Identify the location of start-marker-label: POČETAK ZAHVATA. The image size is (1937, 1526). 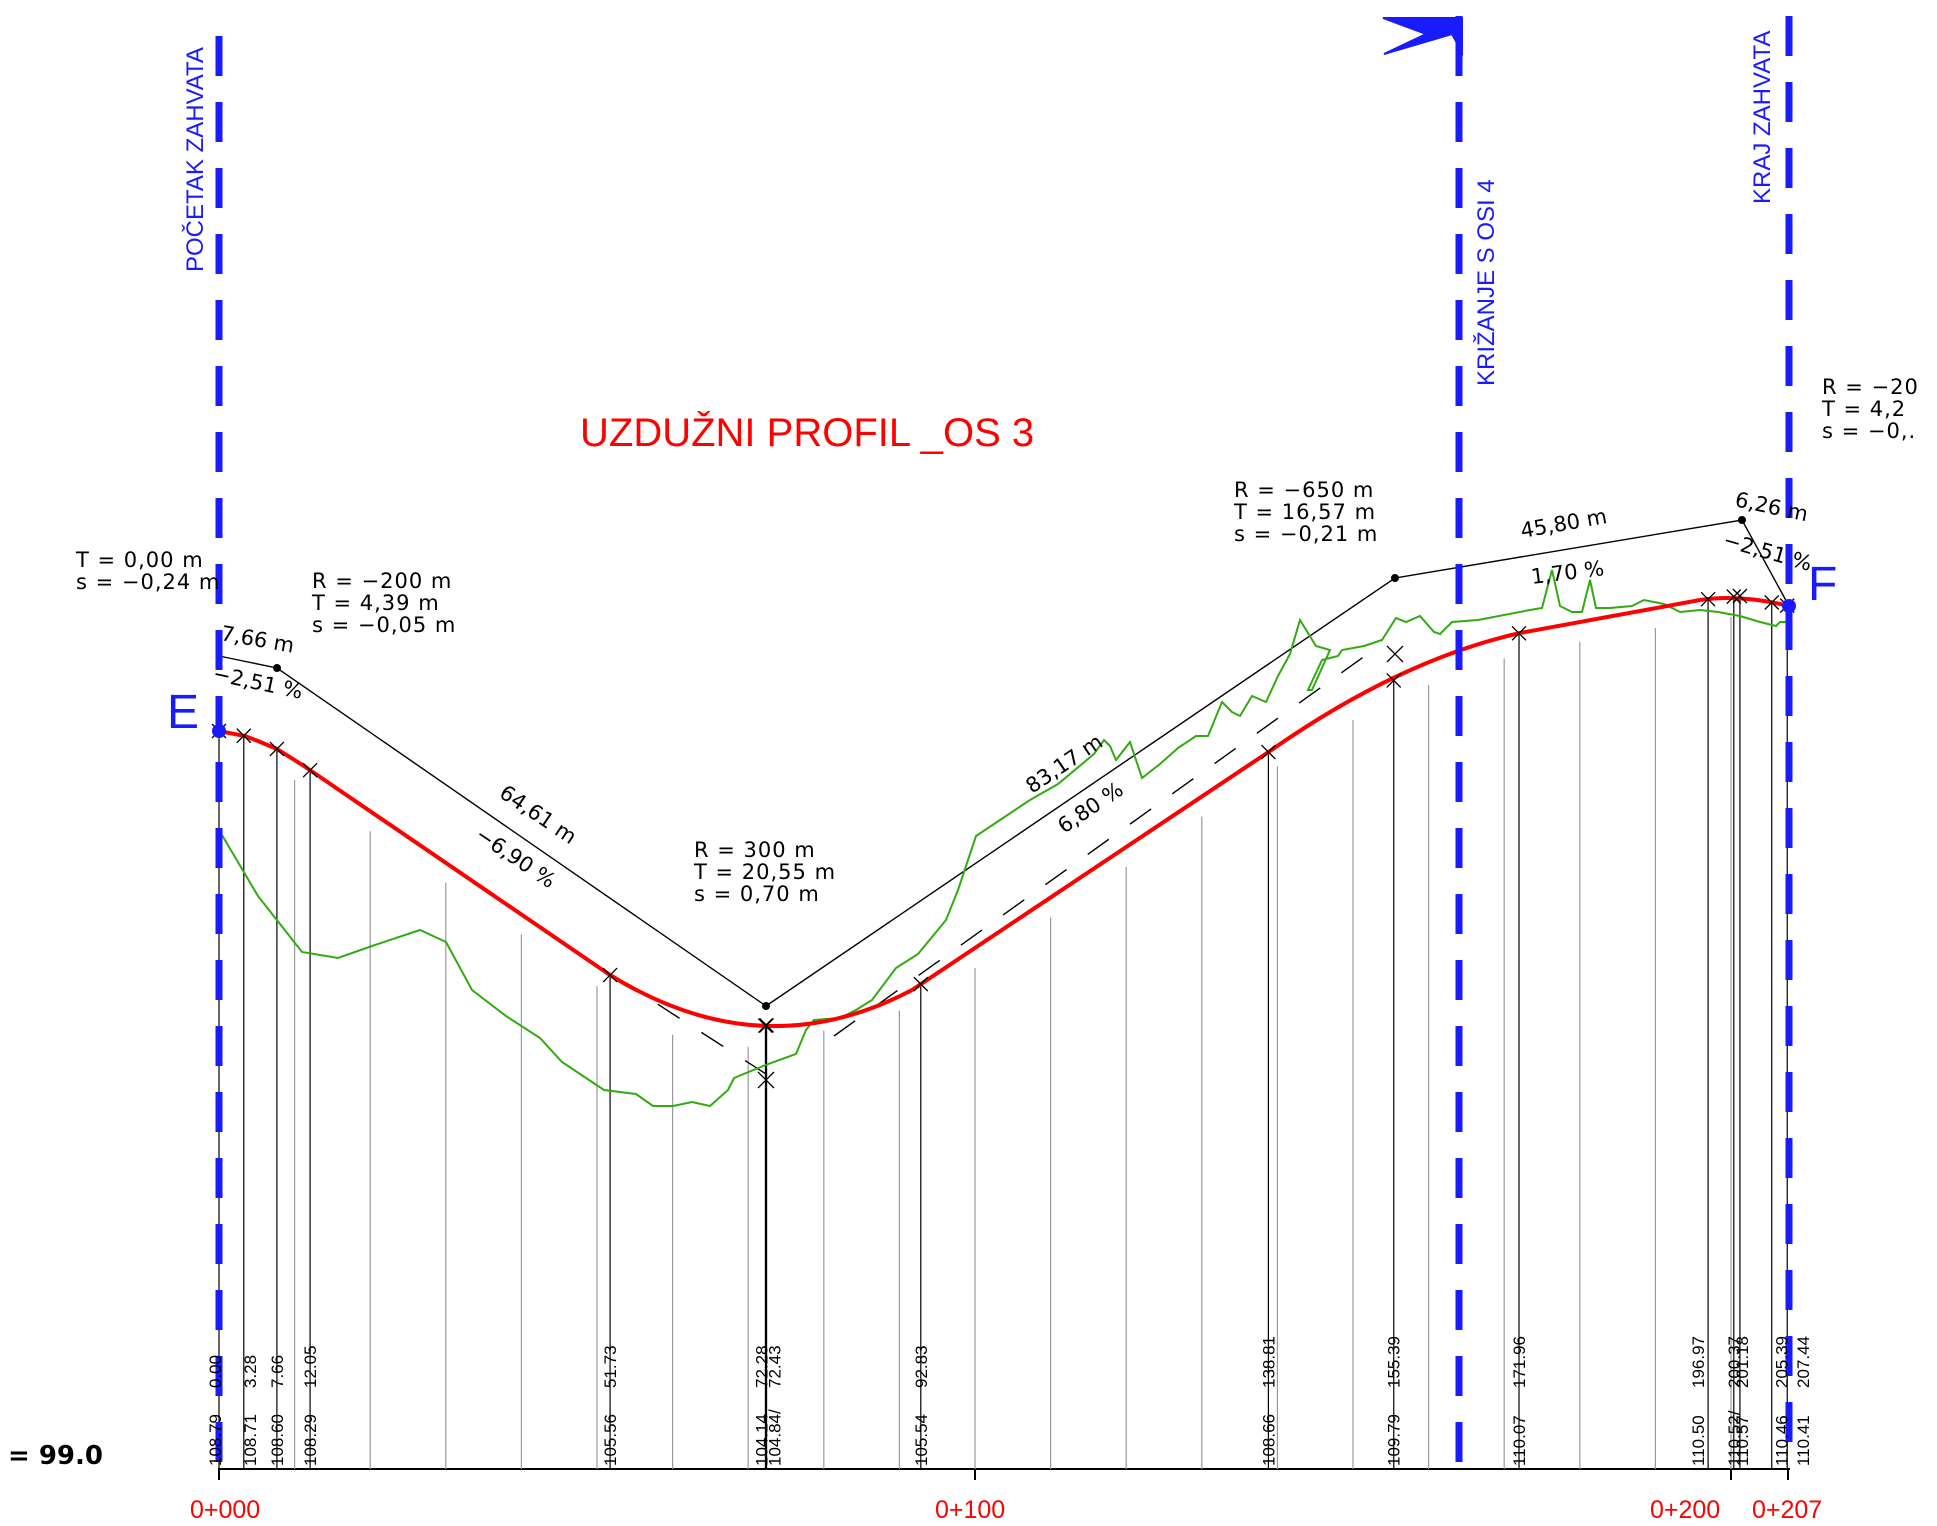
(195, 159).